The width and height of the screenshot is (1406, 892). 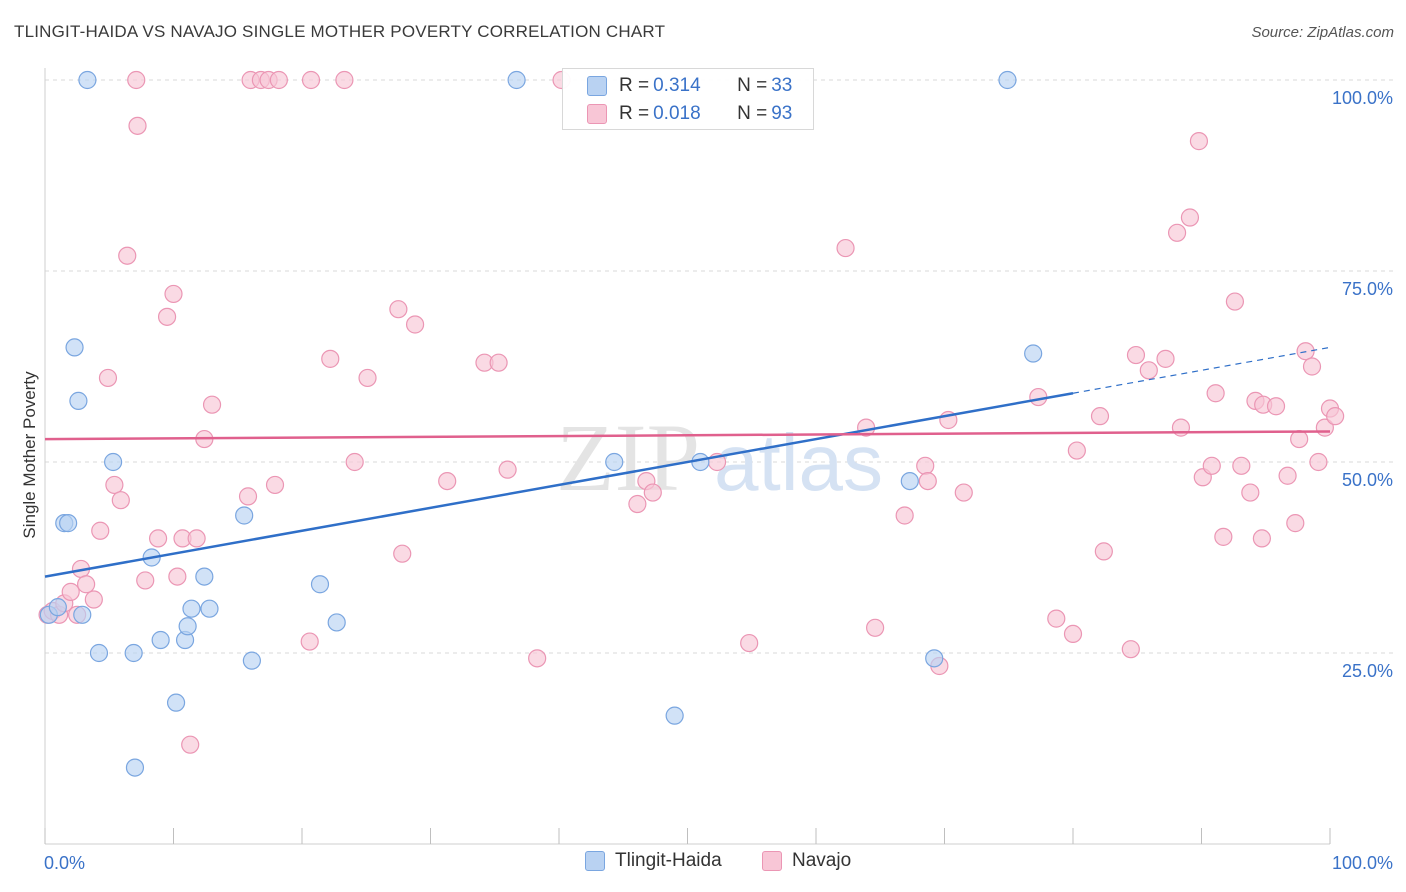 I want to click on x-tick-label: 0.0%, so click(x=64, y=863).